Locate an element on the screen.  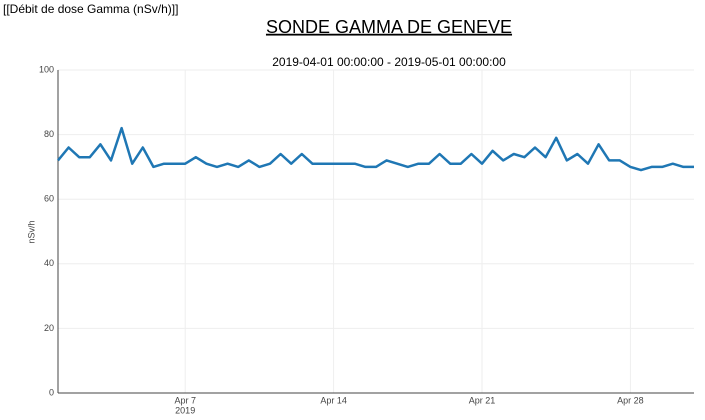
x-tick-label: Apr 21 is located at coordinates (482, 400).